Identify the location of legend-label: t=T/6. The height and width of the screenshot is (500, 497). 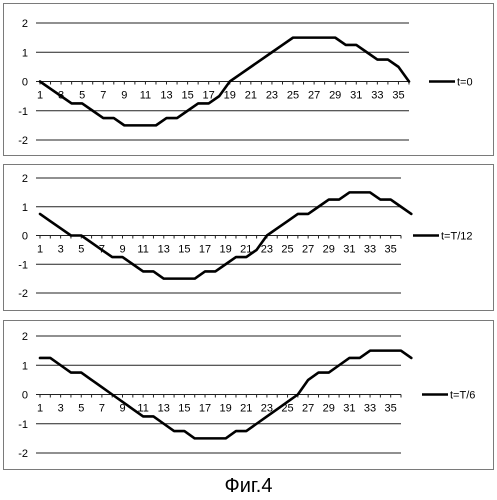
(462, 396).